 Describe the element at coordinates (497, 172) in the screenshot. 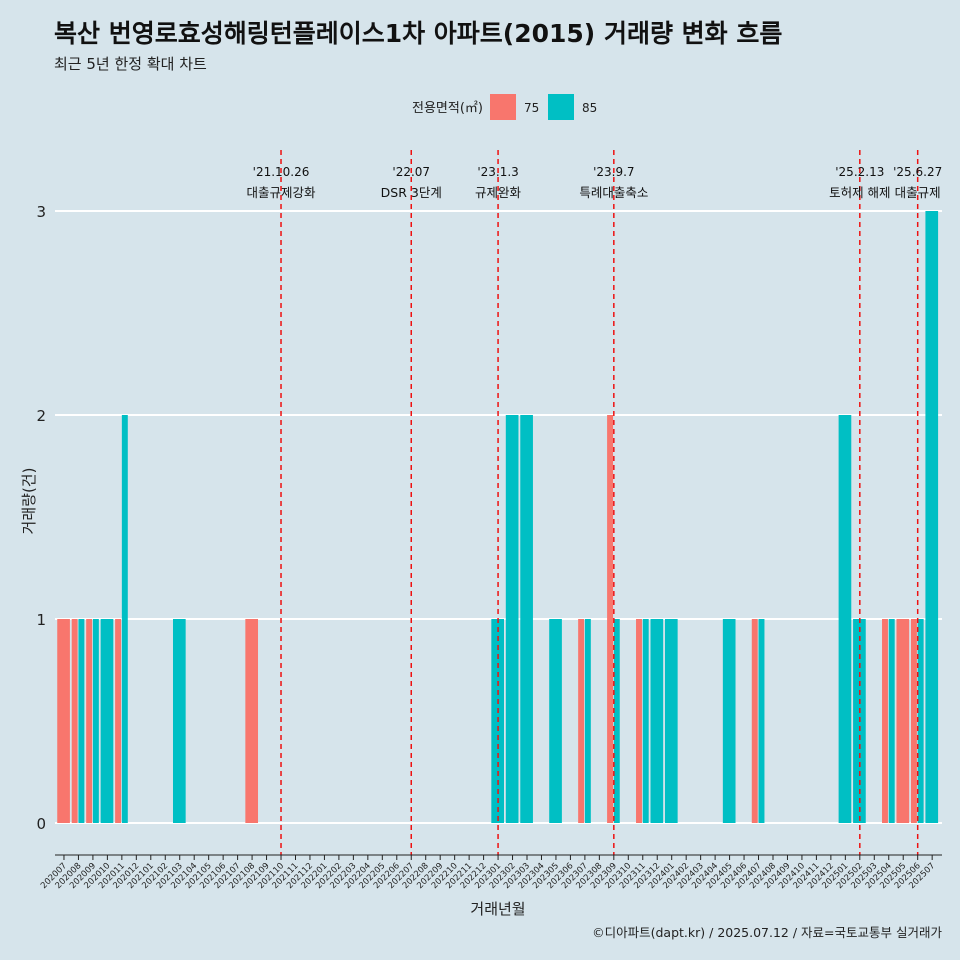

I see `event-date: '23.1.3` at that location.